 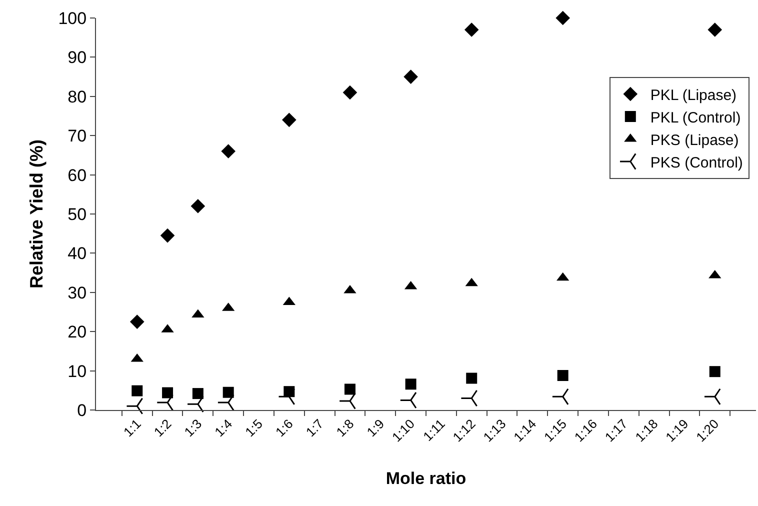 I want to click on x-tick-label: 1:6, so click(x=284, y=428).